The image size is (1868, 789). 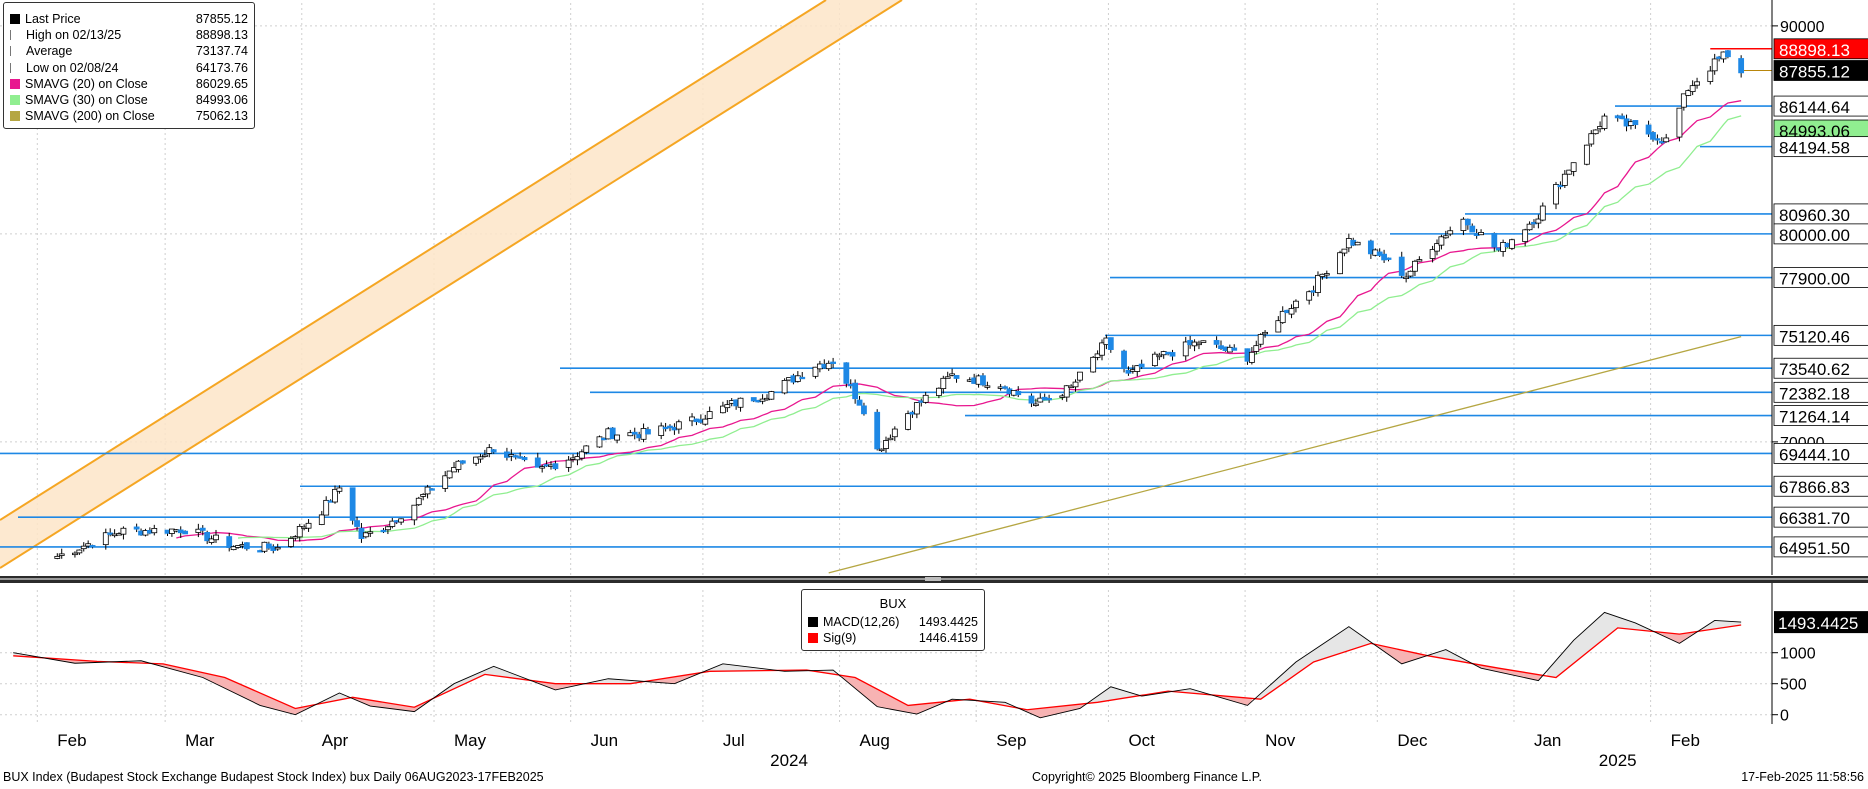 What do you see at coordinates (1141, 740) in the screenshot?
I see `x-axis-month-label: Oct` at bounding box center [1141, 740].